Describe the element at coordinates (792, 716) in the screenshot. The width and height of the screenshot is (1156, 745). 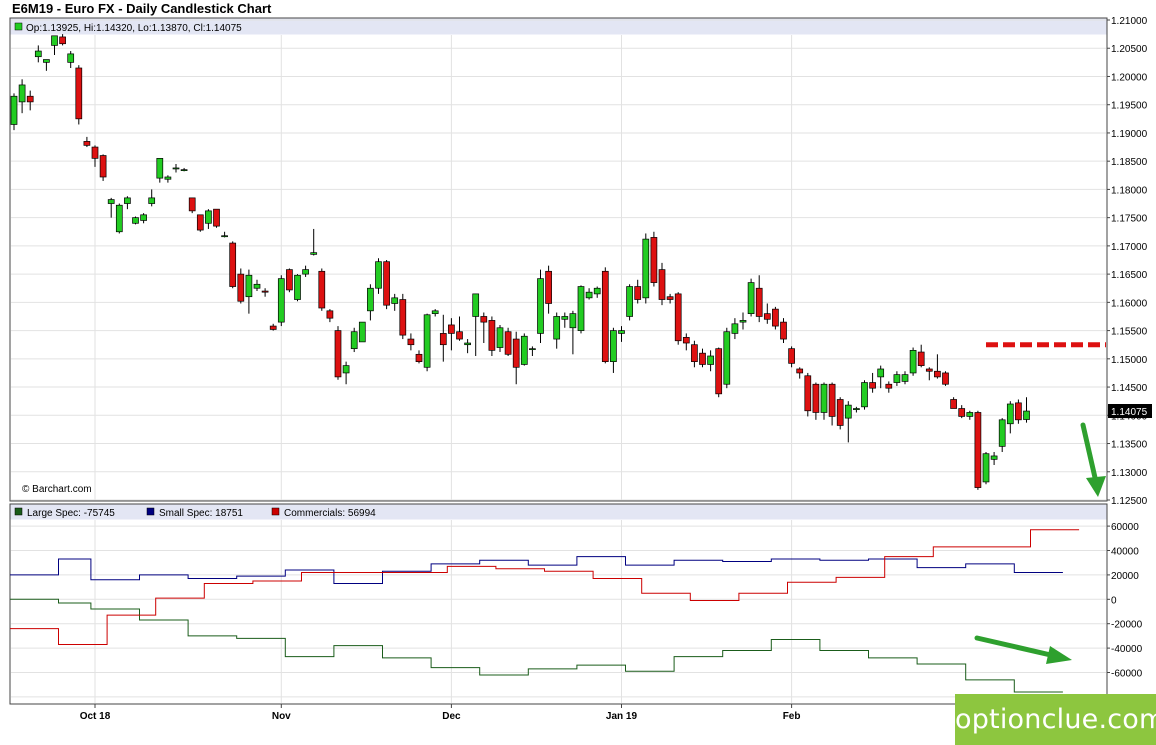
I see `x-tick-label: Feb` at that location.